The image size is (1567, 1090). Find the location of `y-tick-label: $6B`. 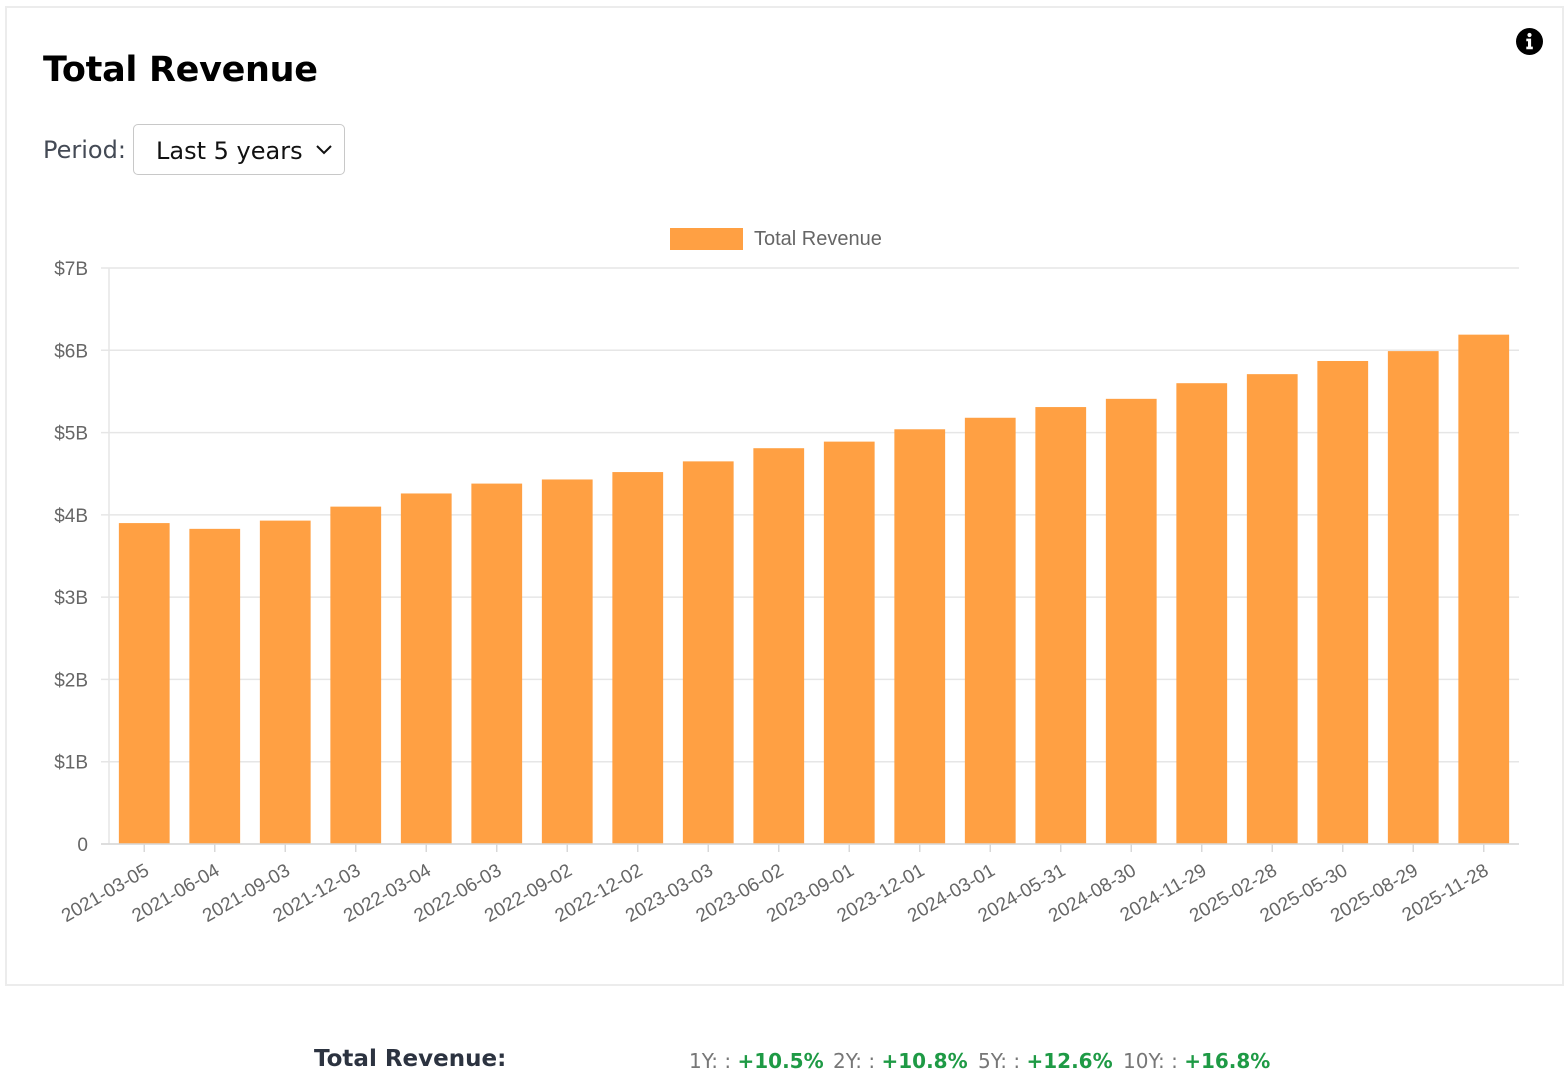

y-tick-label: $6B is located at coordinates (71, 351).